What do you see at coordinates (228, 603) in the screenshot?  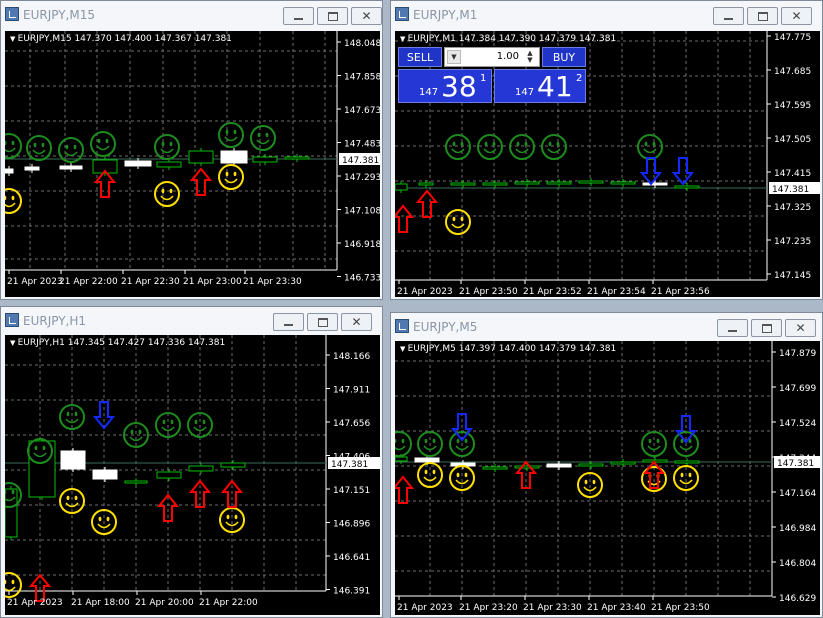 I see `time-label: 21 Apr 22:00` at bounding box center [228, 603].